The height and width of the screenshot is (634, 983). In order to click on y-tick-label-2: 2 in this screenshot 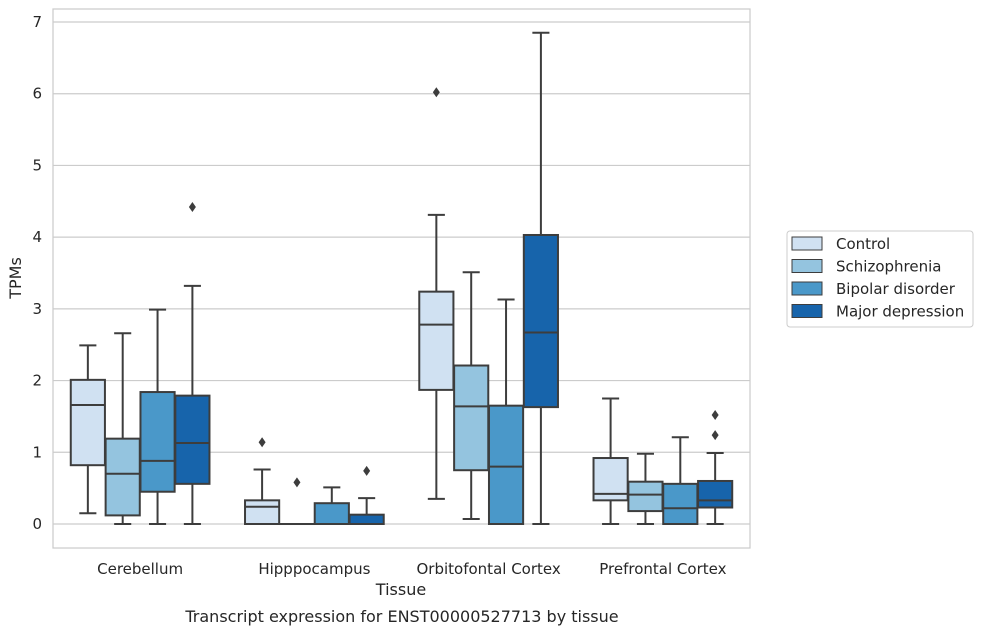, I will do `click(37, 381)`.